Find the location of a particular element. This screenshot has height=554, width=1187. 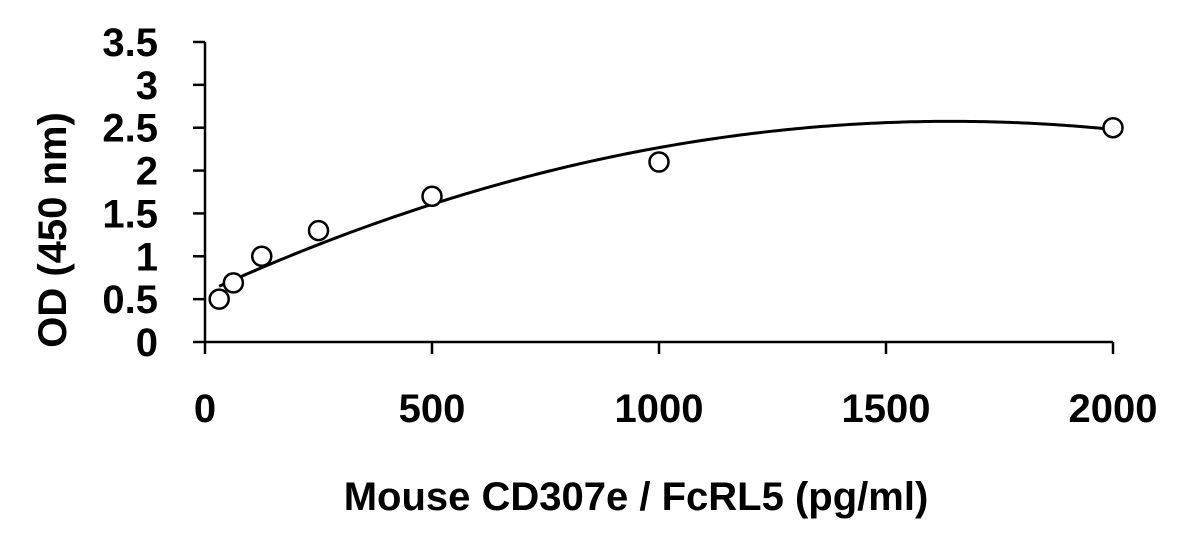

y-tick-label: 3.5 is located at coordinates (130, 43).